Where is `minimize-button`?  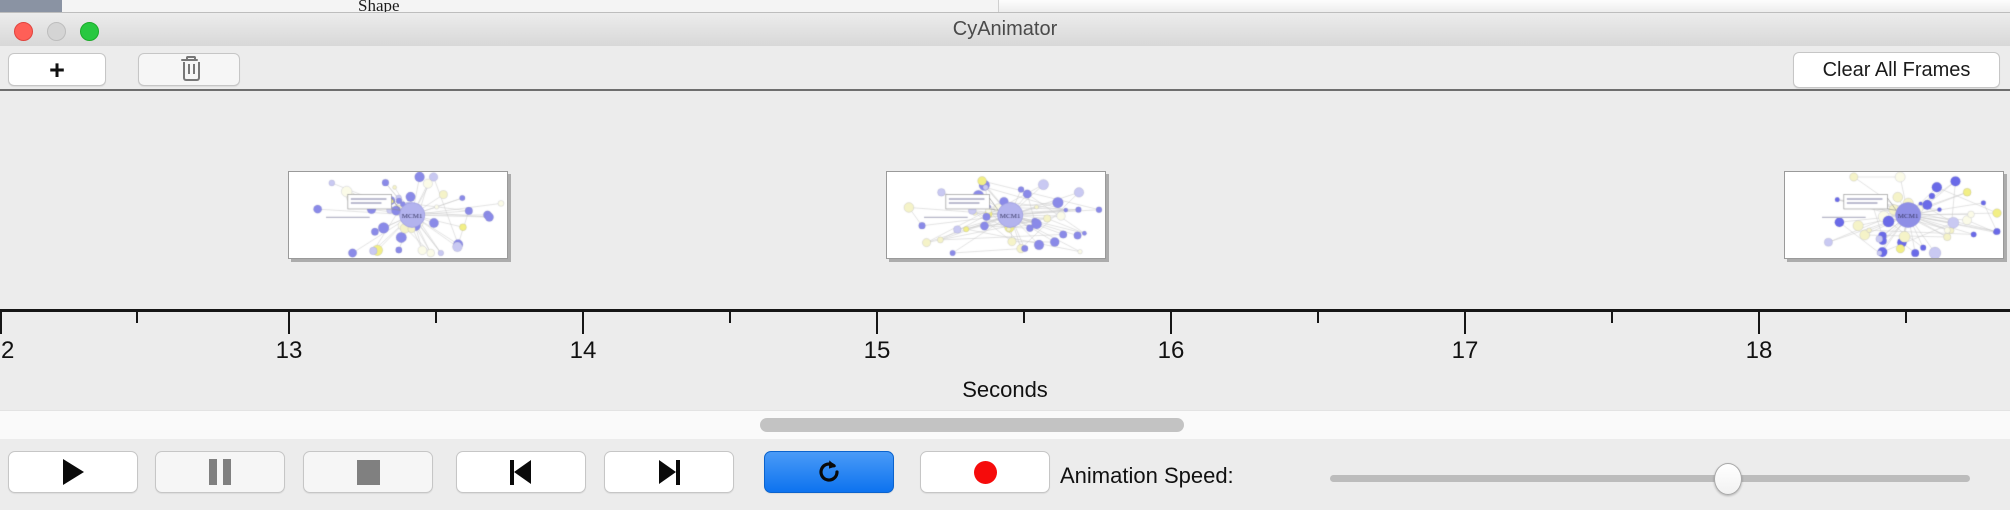
minimize-button is located at coordinates (56, 31).